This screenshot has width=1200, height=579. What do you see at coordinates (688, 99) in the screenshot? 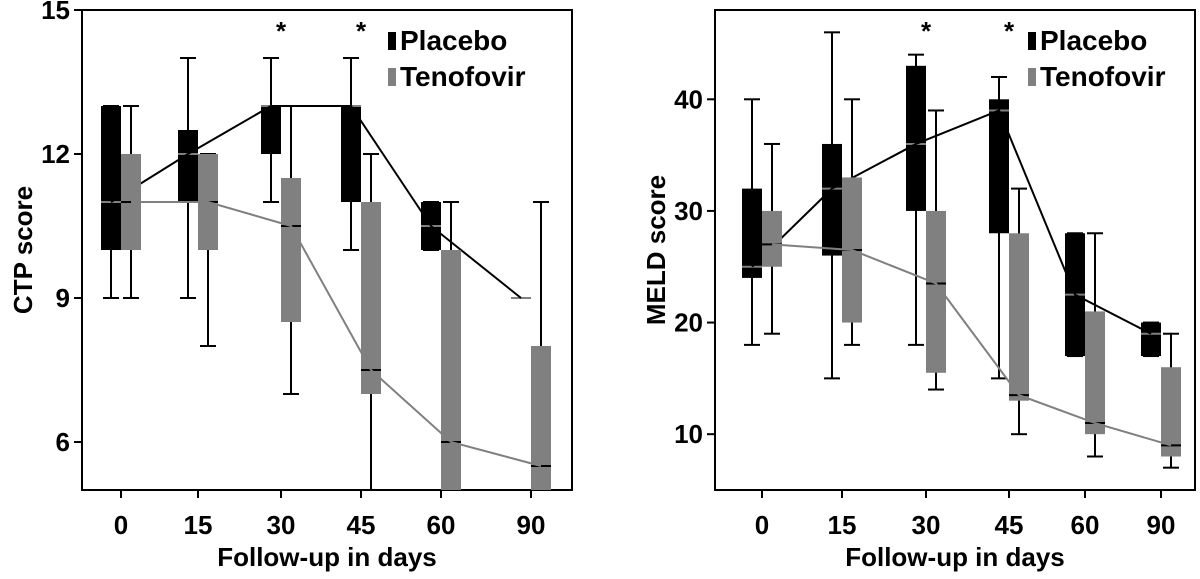
I see `y-tick-label: 40` at bounding box center [688, 99].